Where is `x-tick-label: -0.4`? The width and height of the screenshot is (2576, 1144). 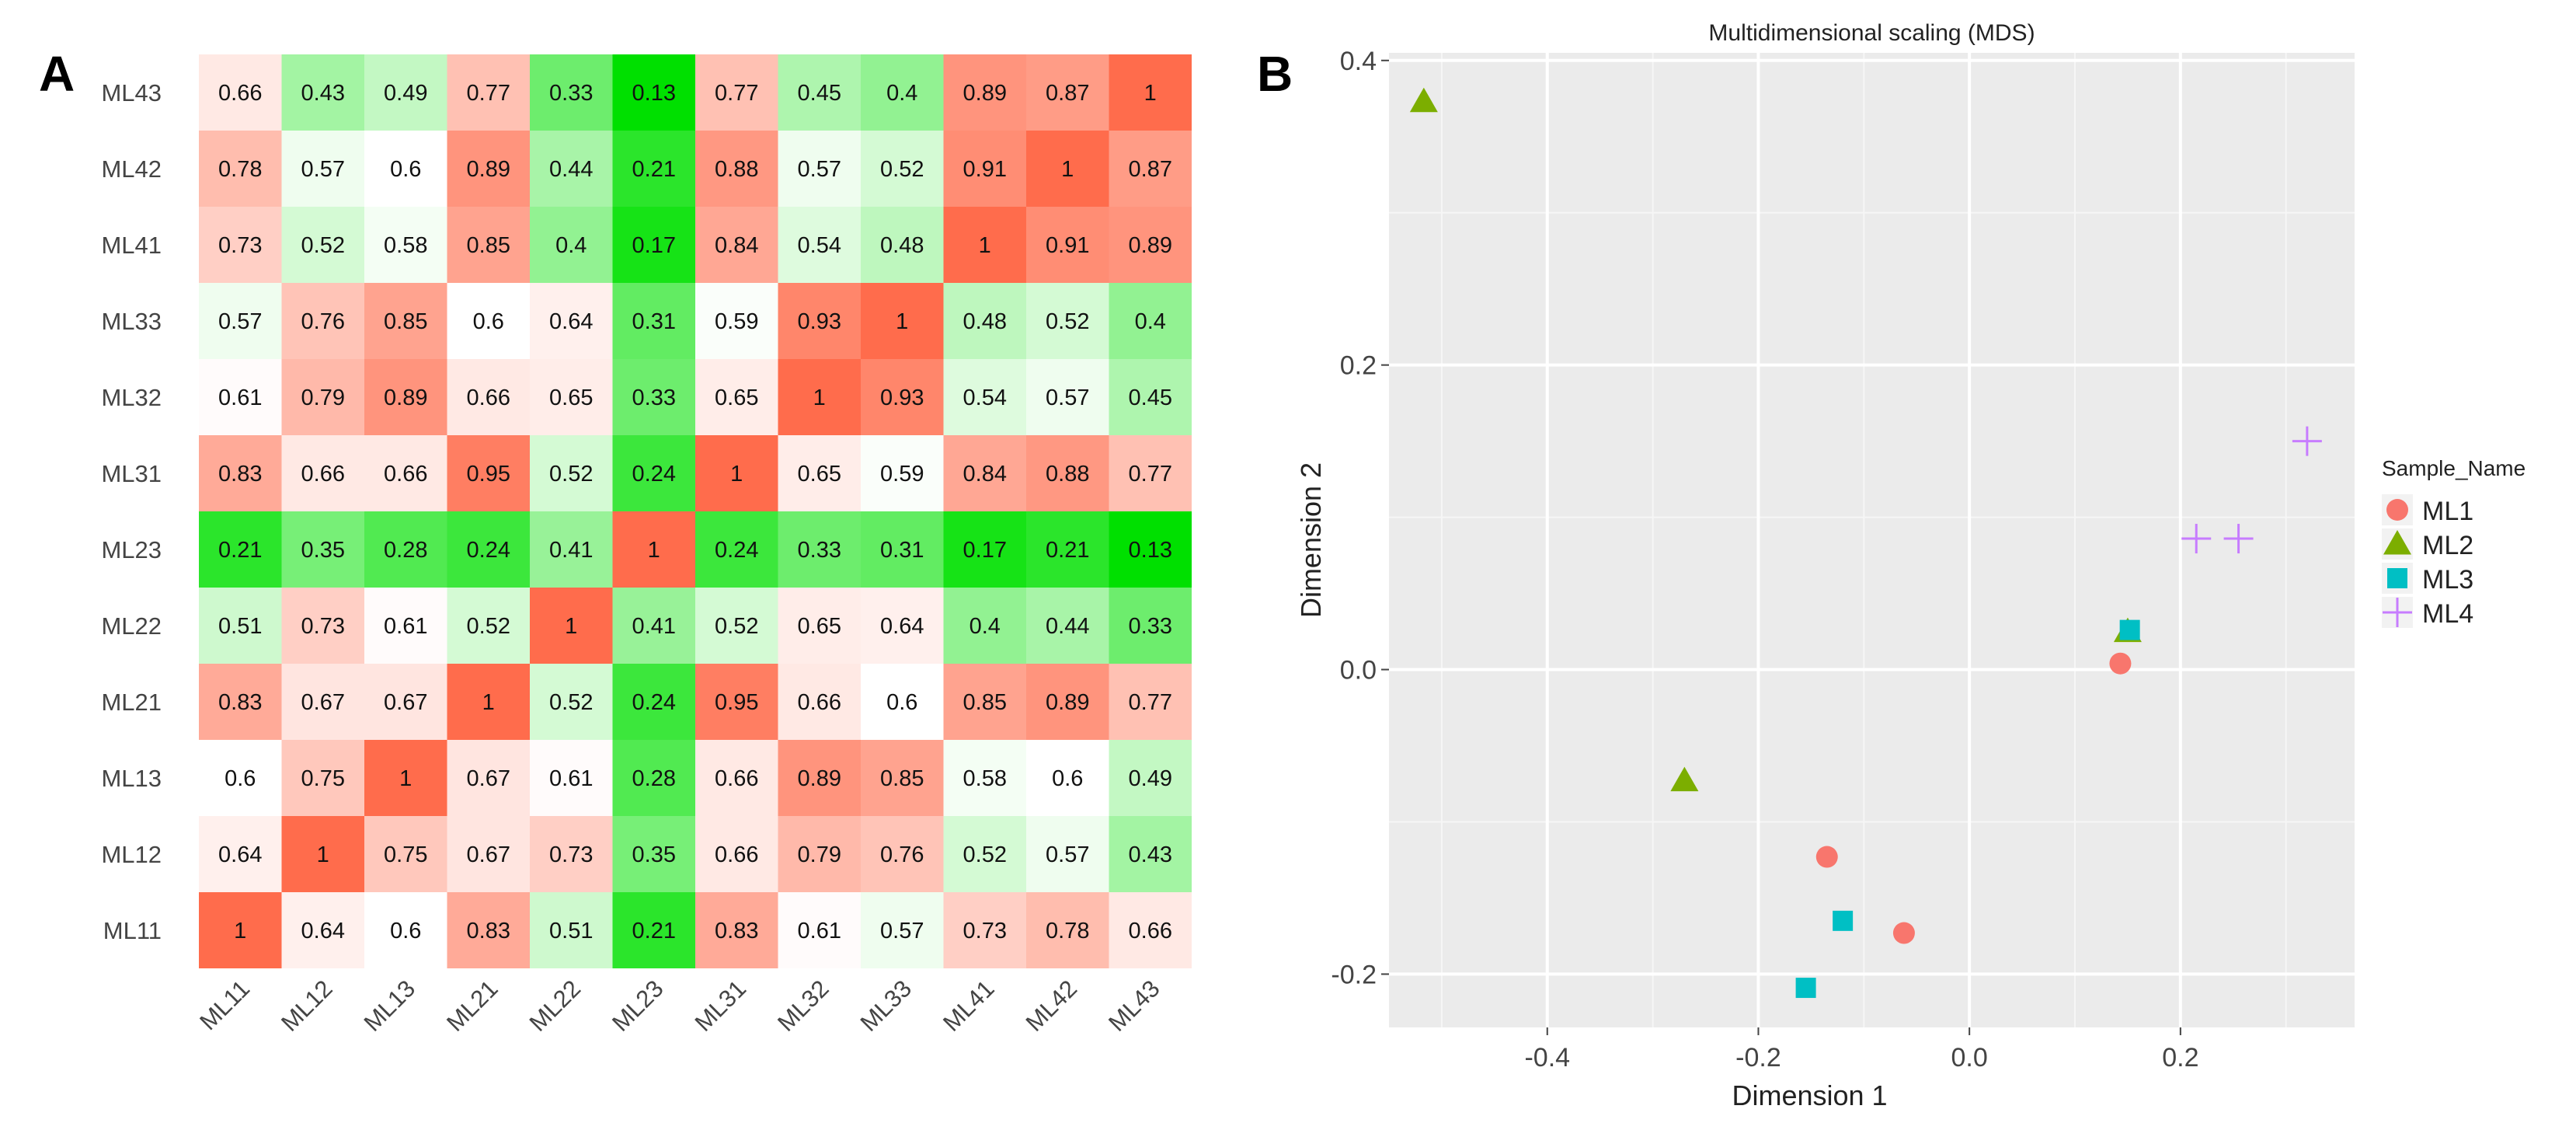 x-tick-label: -0.4 is located at coordinates (1547, 1057).